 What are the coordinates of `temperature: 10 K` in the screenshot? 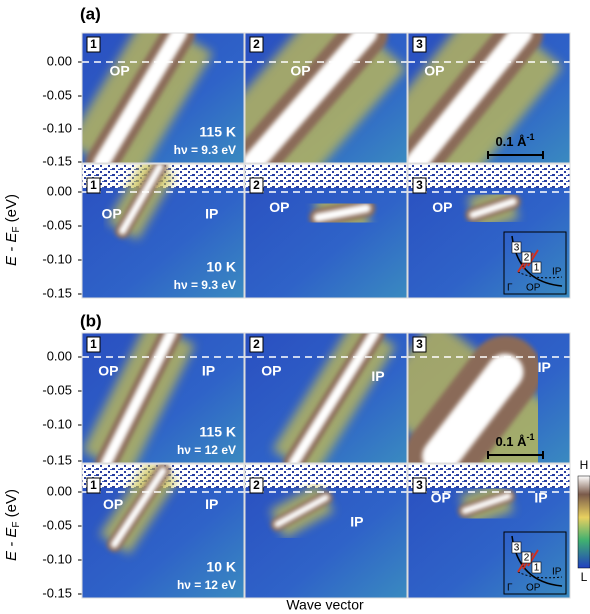 It's located at (221, 567).